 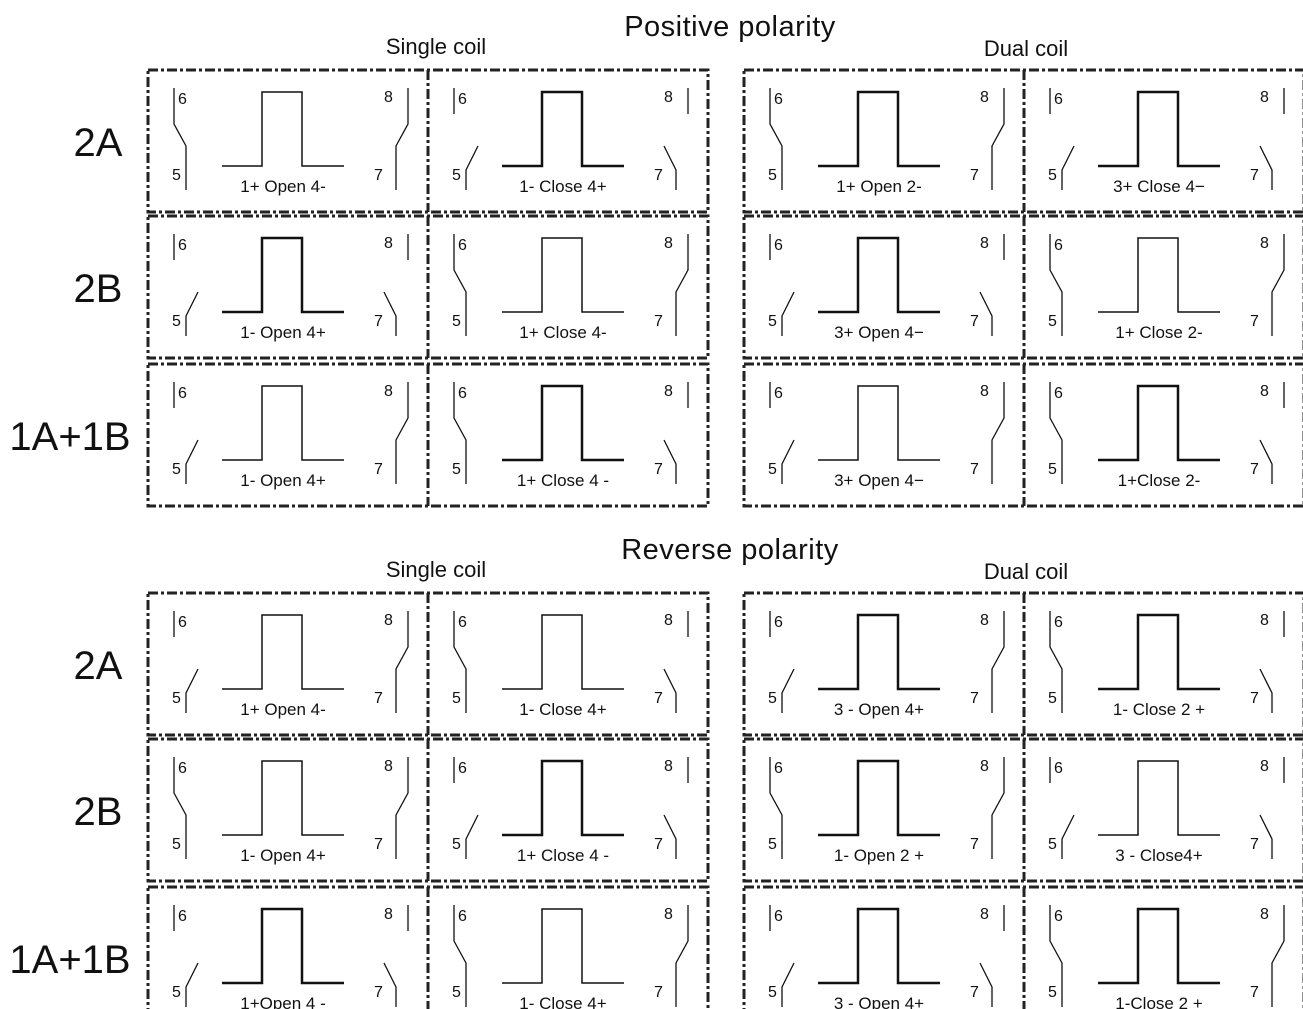 What do you see at coordinates (290, 288) in the screenshot?
I see `relay-cell: 1- Open 4+ 6 5 8 7` at bounding box center [290, 288].